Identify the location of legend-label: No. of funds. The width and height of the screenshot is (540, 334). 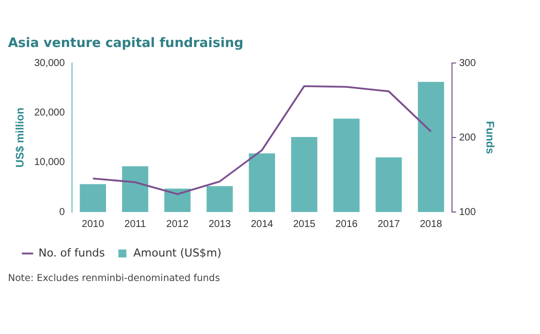
(72, 253).